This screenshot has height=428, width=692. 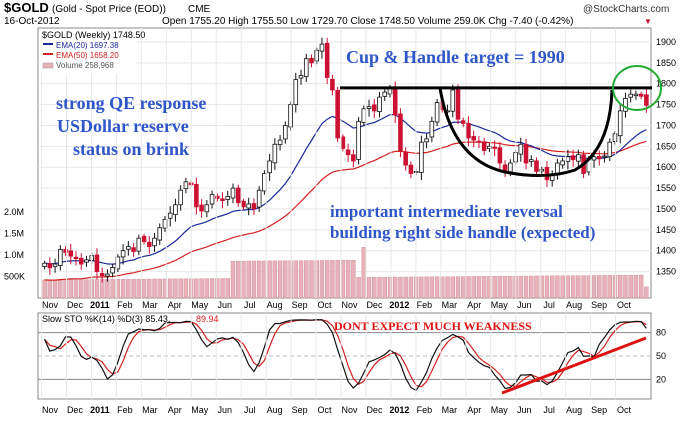 What do you see at coordinates (666, 105) in the screenshot?
I see `price-tick-label: 1750` at bounding box center [666, 105].